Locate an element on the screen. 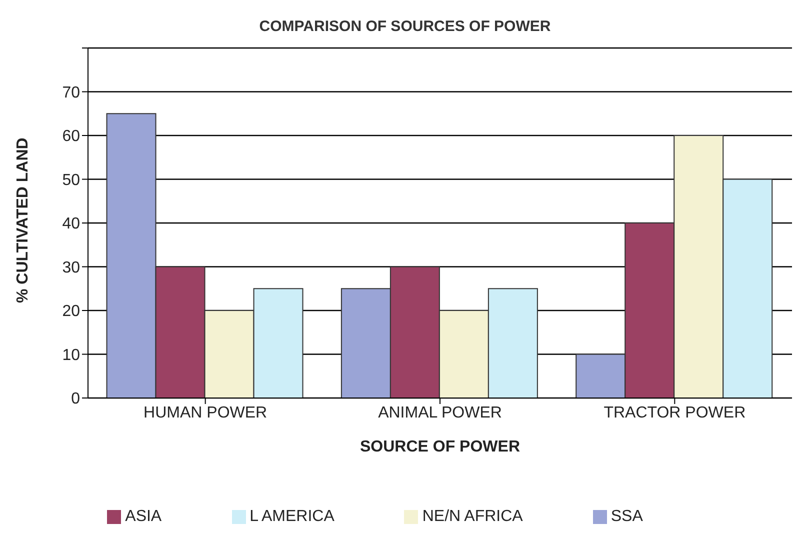  chart-title: COMPARISON OF SOURCES OF POWER is located at coordinates (405, 26).